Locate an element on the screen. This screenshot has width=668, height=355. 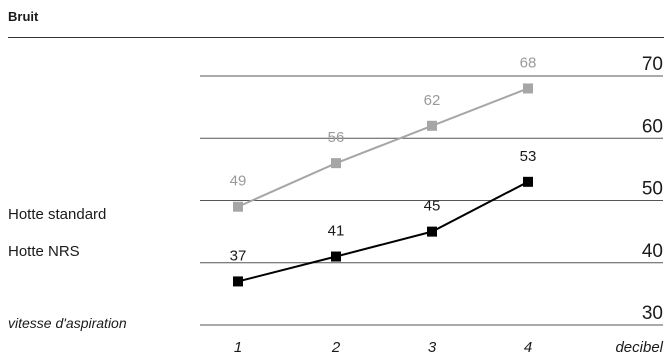
data-label: 53 is located at coordinates (528, 156).